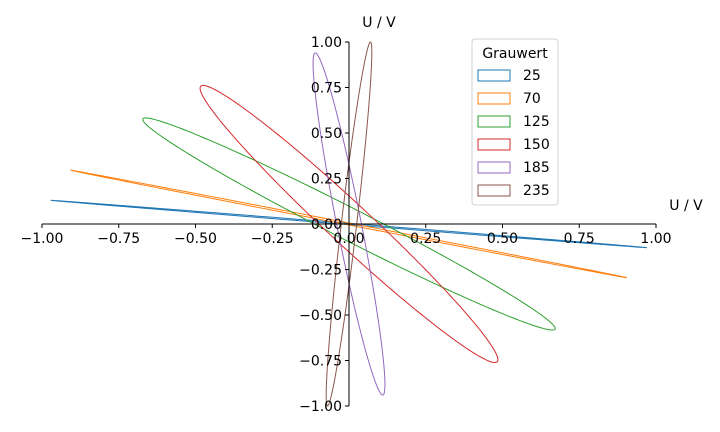  I want to click on x-tick-label: −0.75, so click(118, 239).